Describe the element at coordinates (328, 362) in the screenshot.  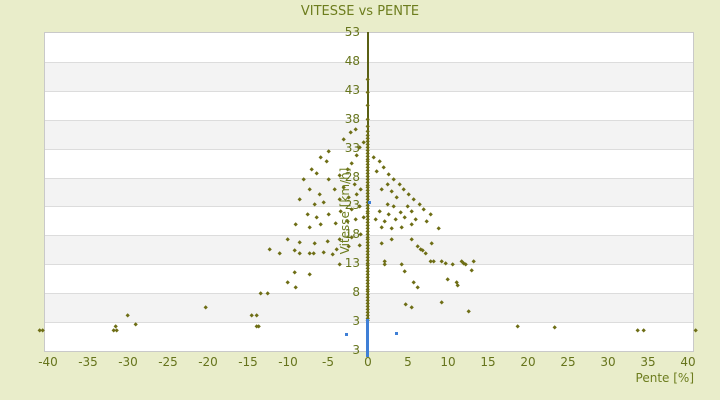
I see `x-tick-label: -5` at that location.